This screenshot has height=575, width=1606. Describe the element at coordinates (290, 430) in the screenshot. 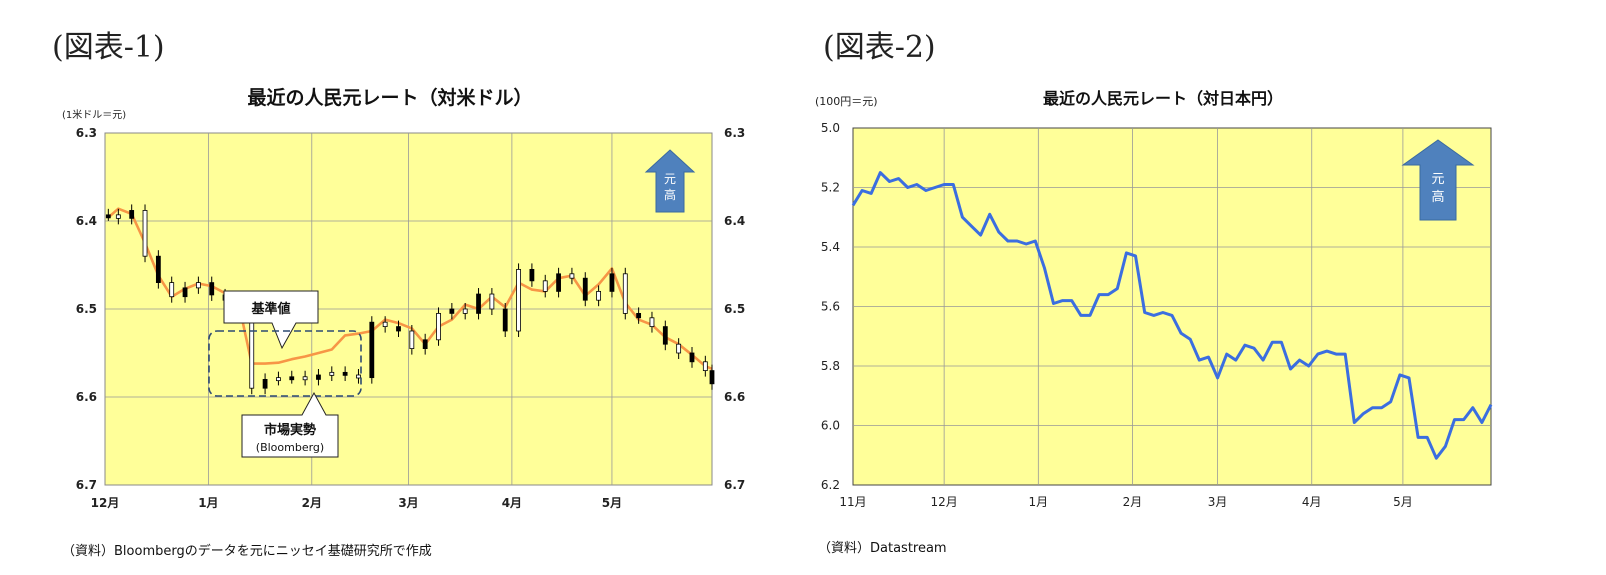

I see `market-callout-label: 市場実勢` at that location.